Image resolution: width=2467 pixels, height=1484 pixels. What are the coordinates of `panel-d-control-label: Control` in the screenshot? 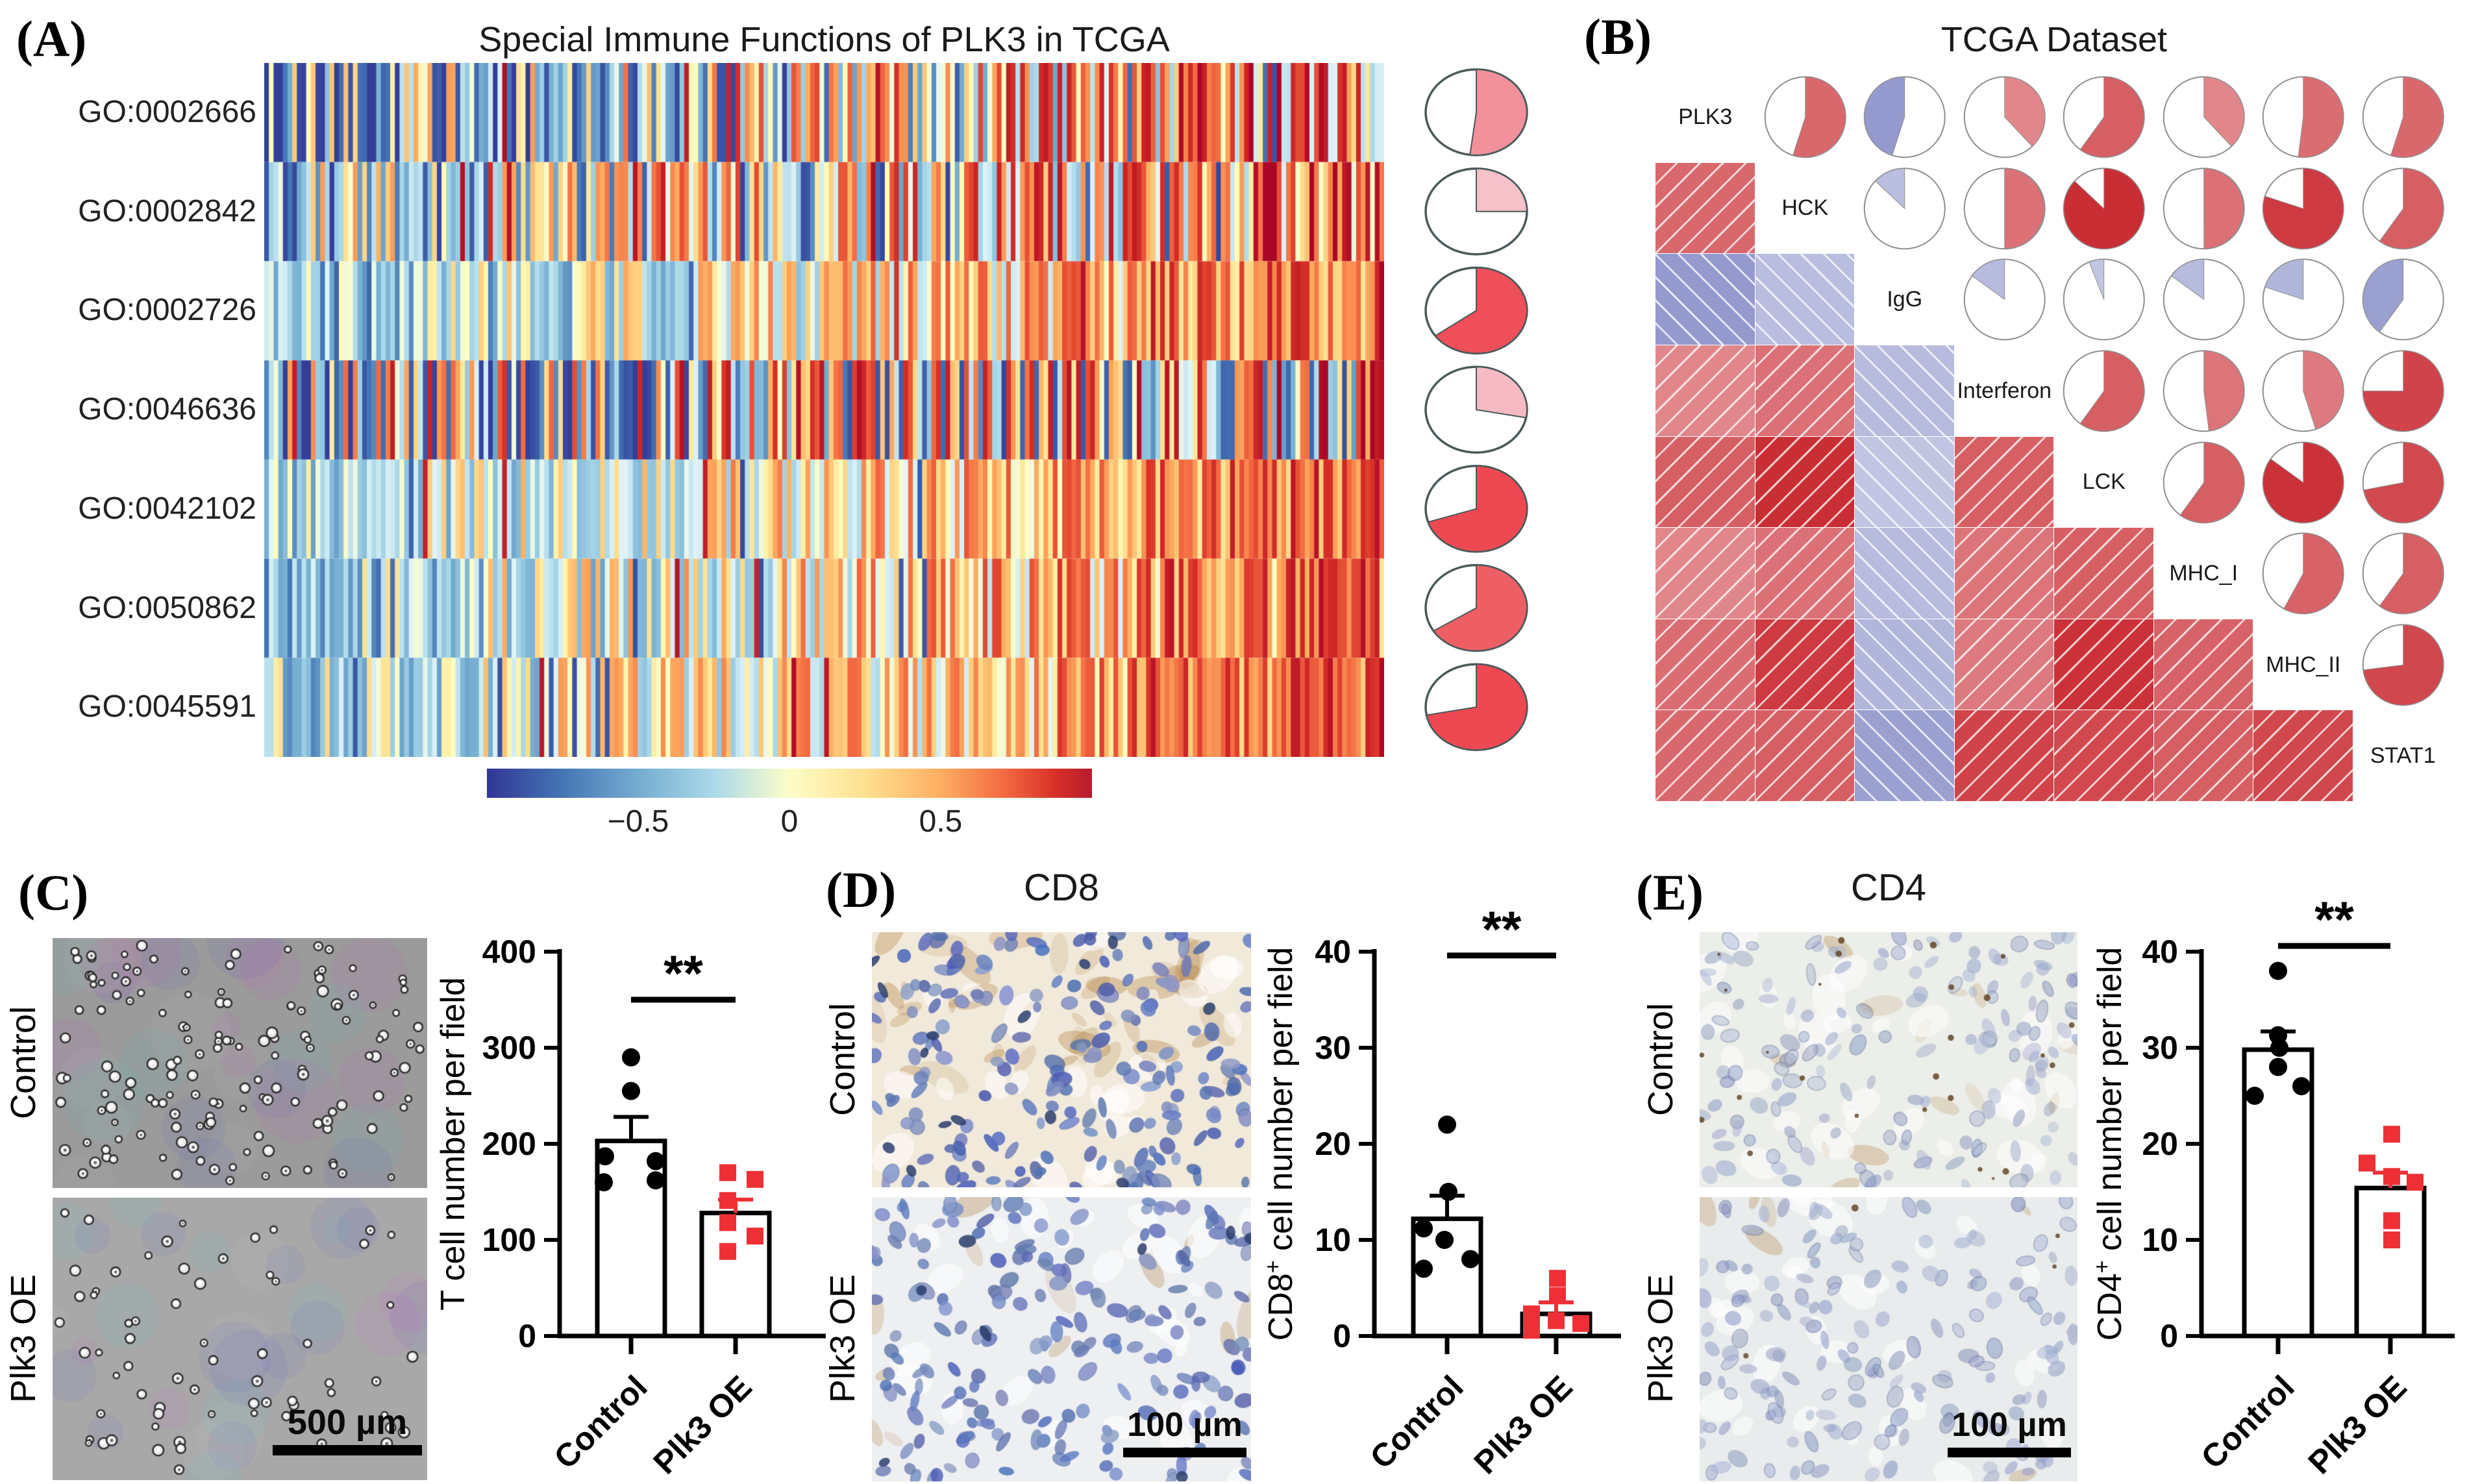 It's located at (842, 1059).